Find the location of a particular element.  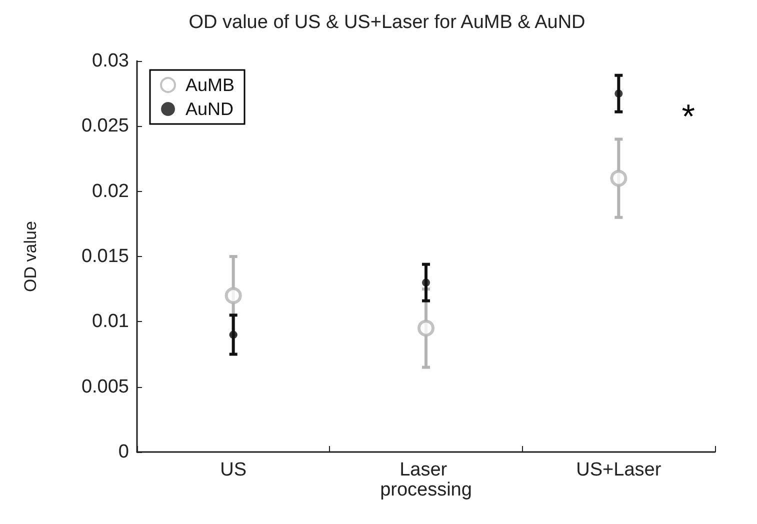

chart-title: OD value of US & US+Laser for AuMB & AuND is located at coordinates (387, 22).